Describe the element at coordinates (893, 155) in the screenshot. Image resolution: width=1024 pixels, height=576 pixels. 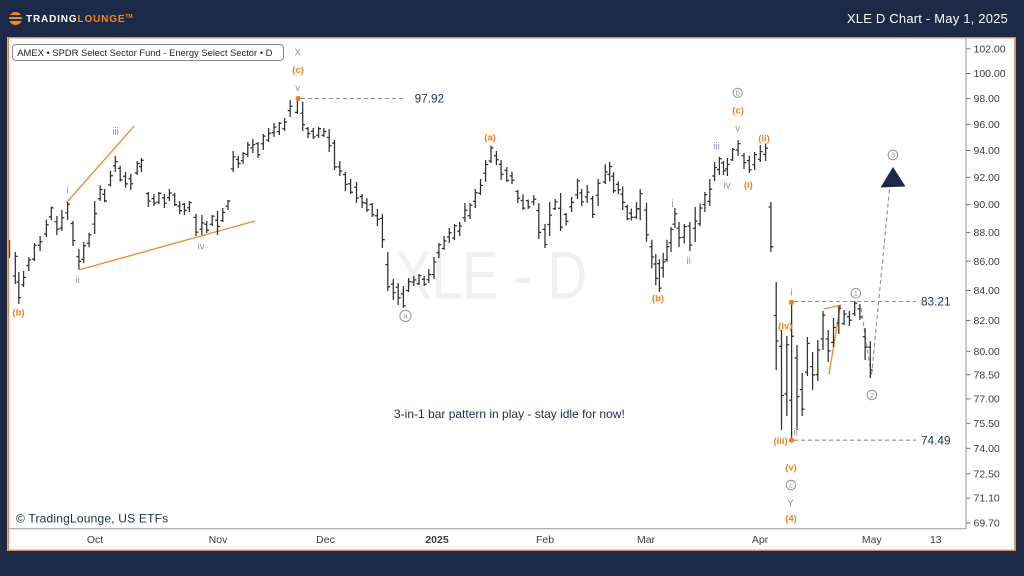
I see `svg-text: 3` at that location.